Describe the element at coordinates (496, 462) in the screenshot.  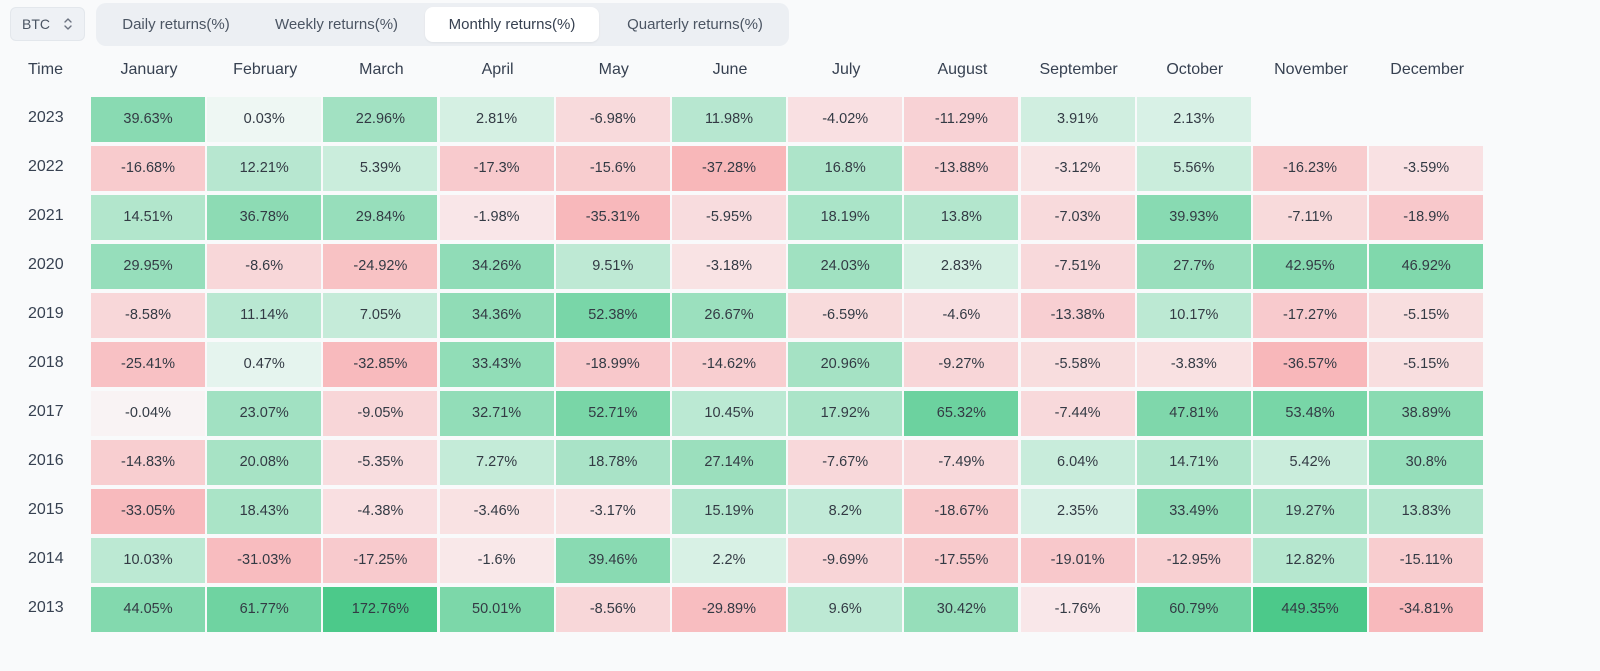
I see `heatmap-cell-2016-april: 7.27%` at that location.